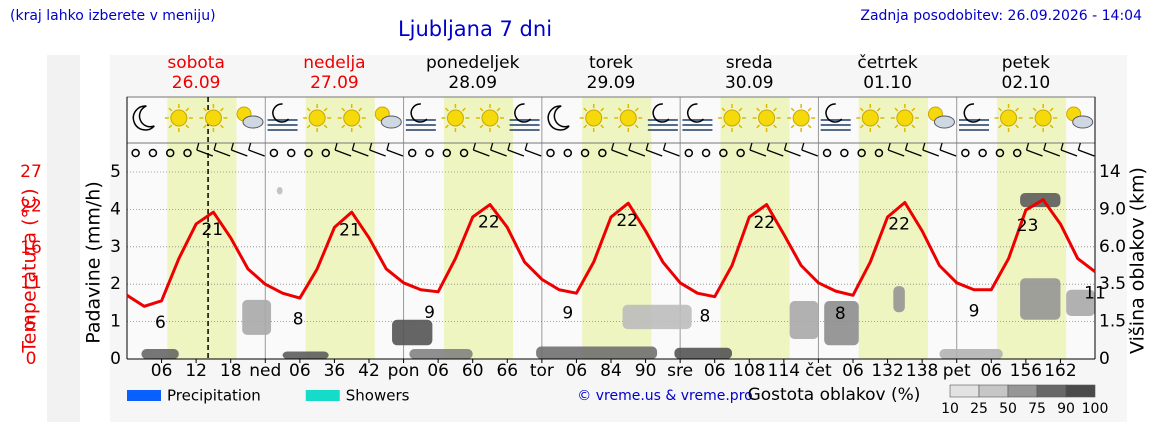  I want to click on temp-axis-title: Temperatura (°C), so click(30, 270).